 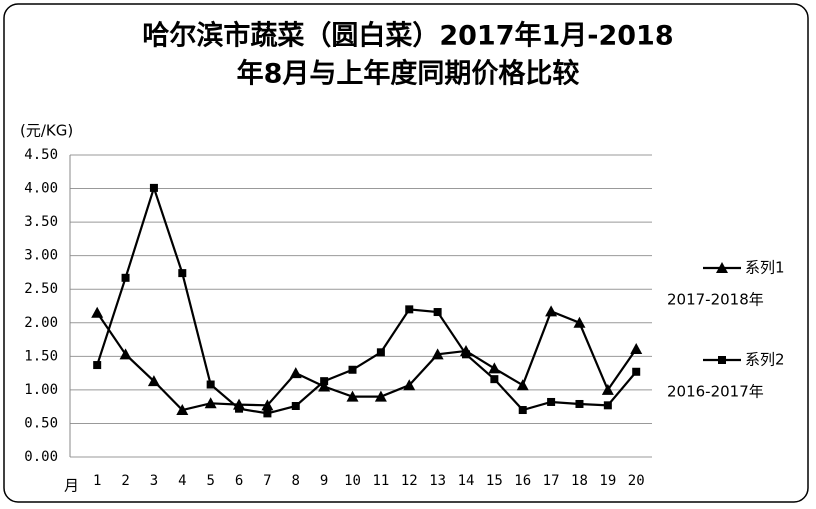 I want to click on y-tick-label: 1.50, so click(x=41, y=356).